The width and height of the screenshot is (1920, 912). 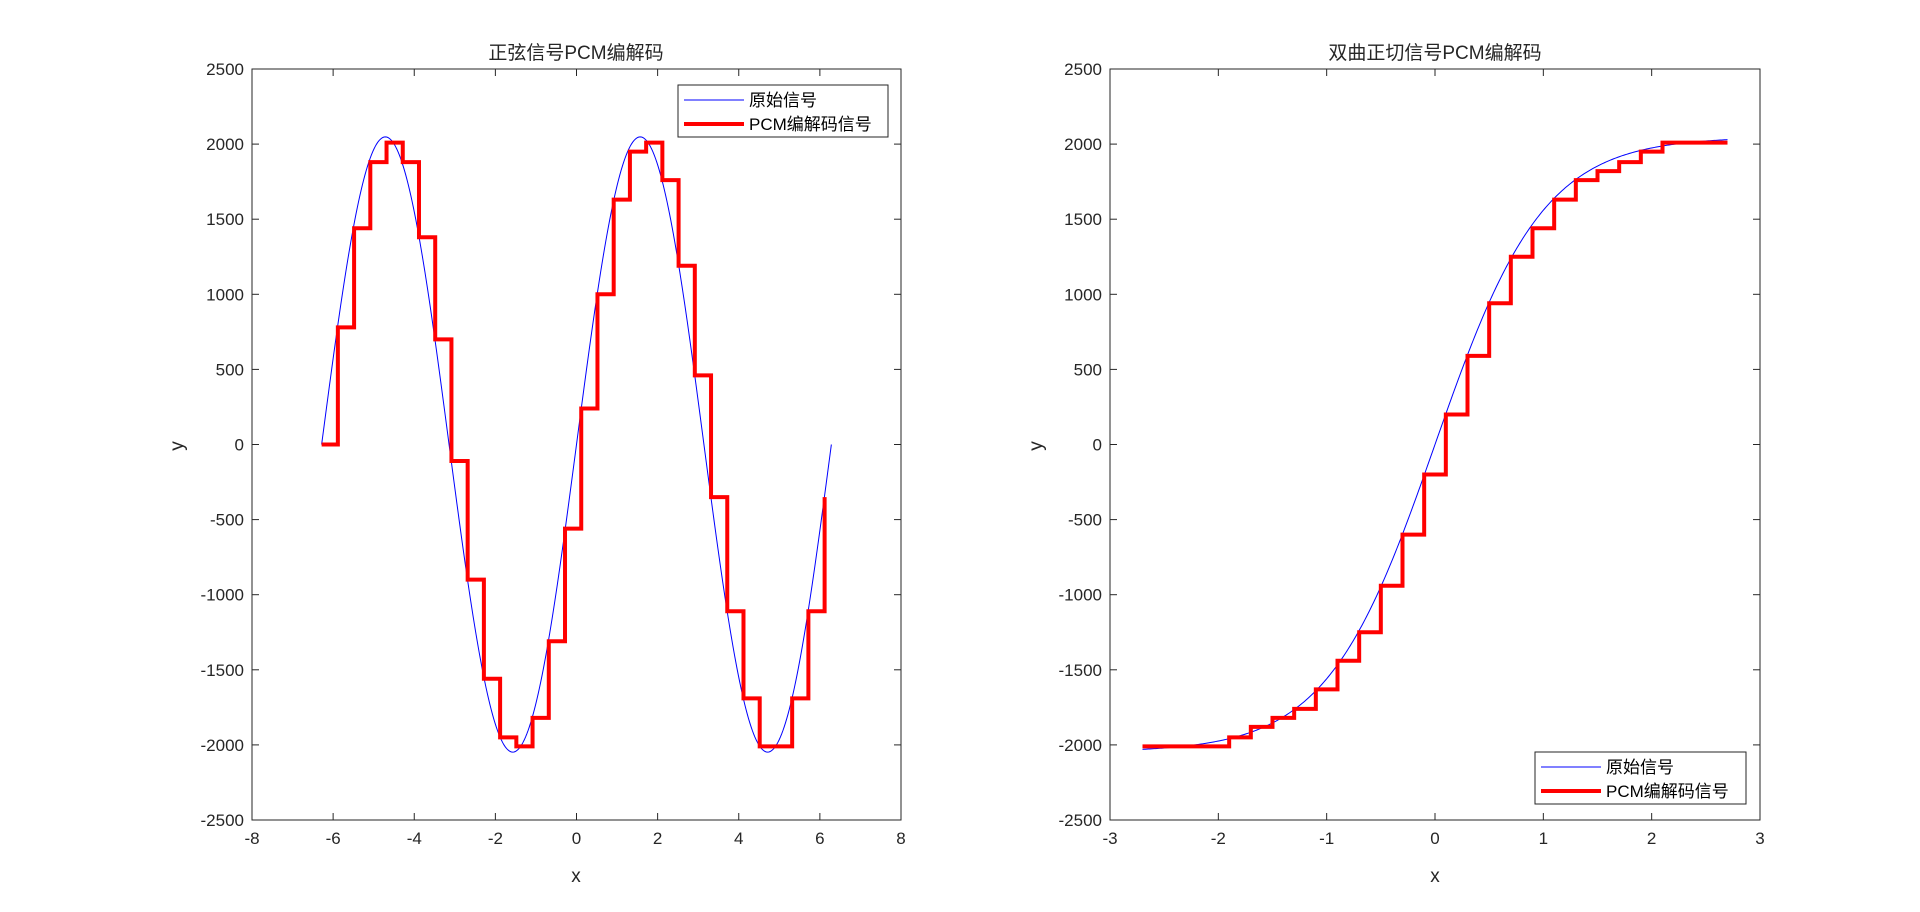 I want to click on left-y-tick-label: -2000, so click(x=222, y=745).